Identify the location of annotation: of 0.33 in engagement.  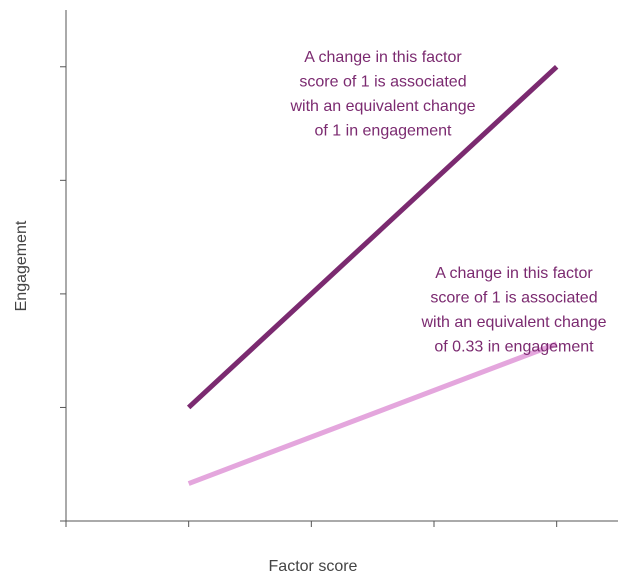
(514, 347).